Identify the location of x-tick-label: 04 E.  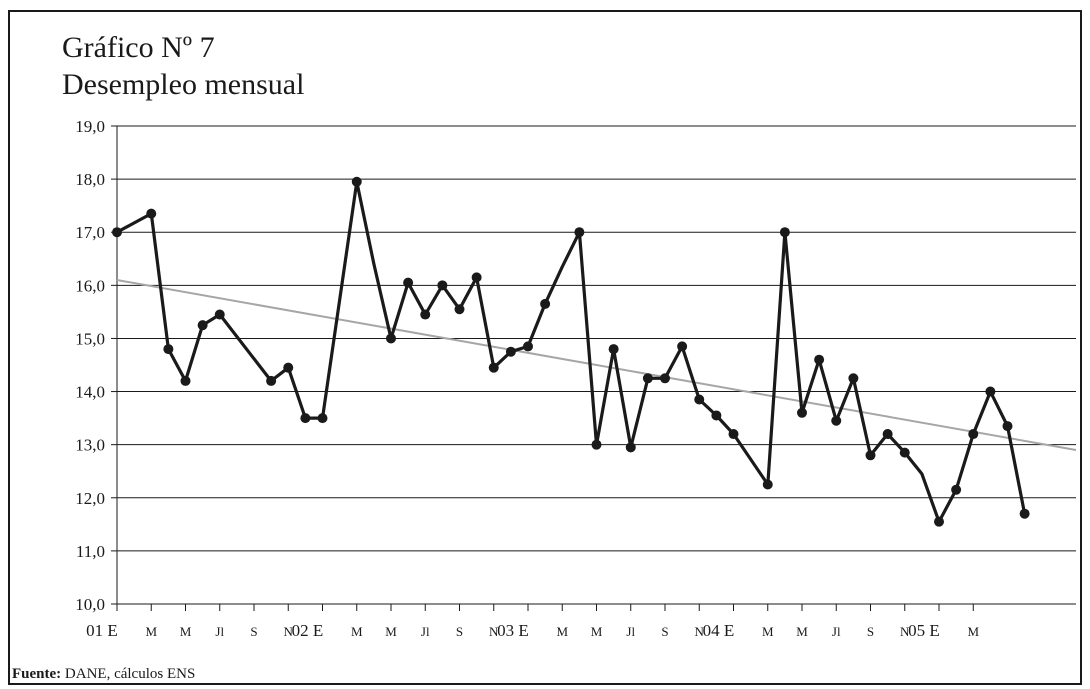
(719, 630).